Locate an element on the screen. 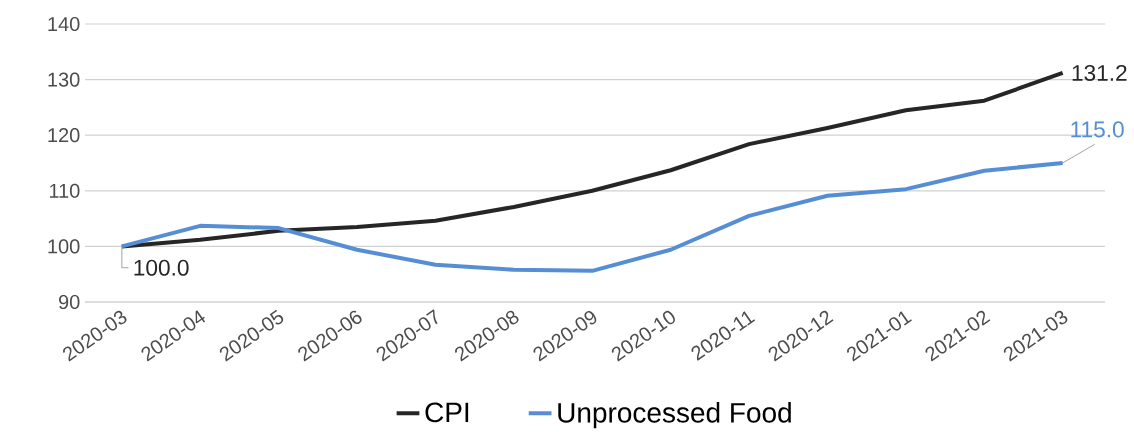 This screenshot has height=432, width=1134. y-tick-label: 110 is located at coordinates (64, 190).